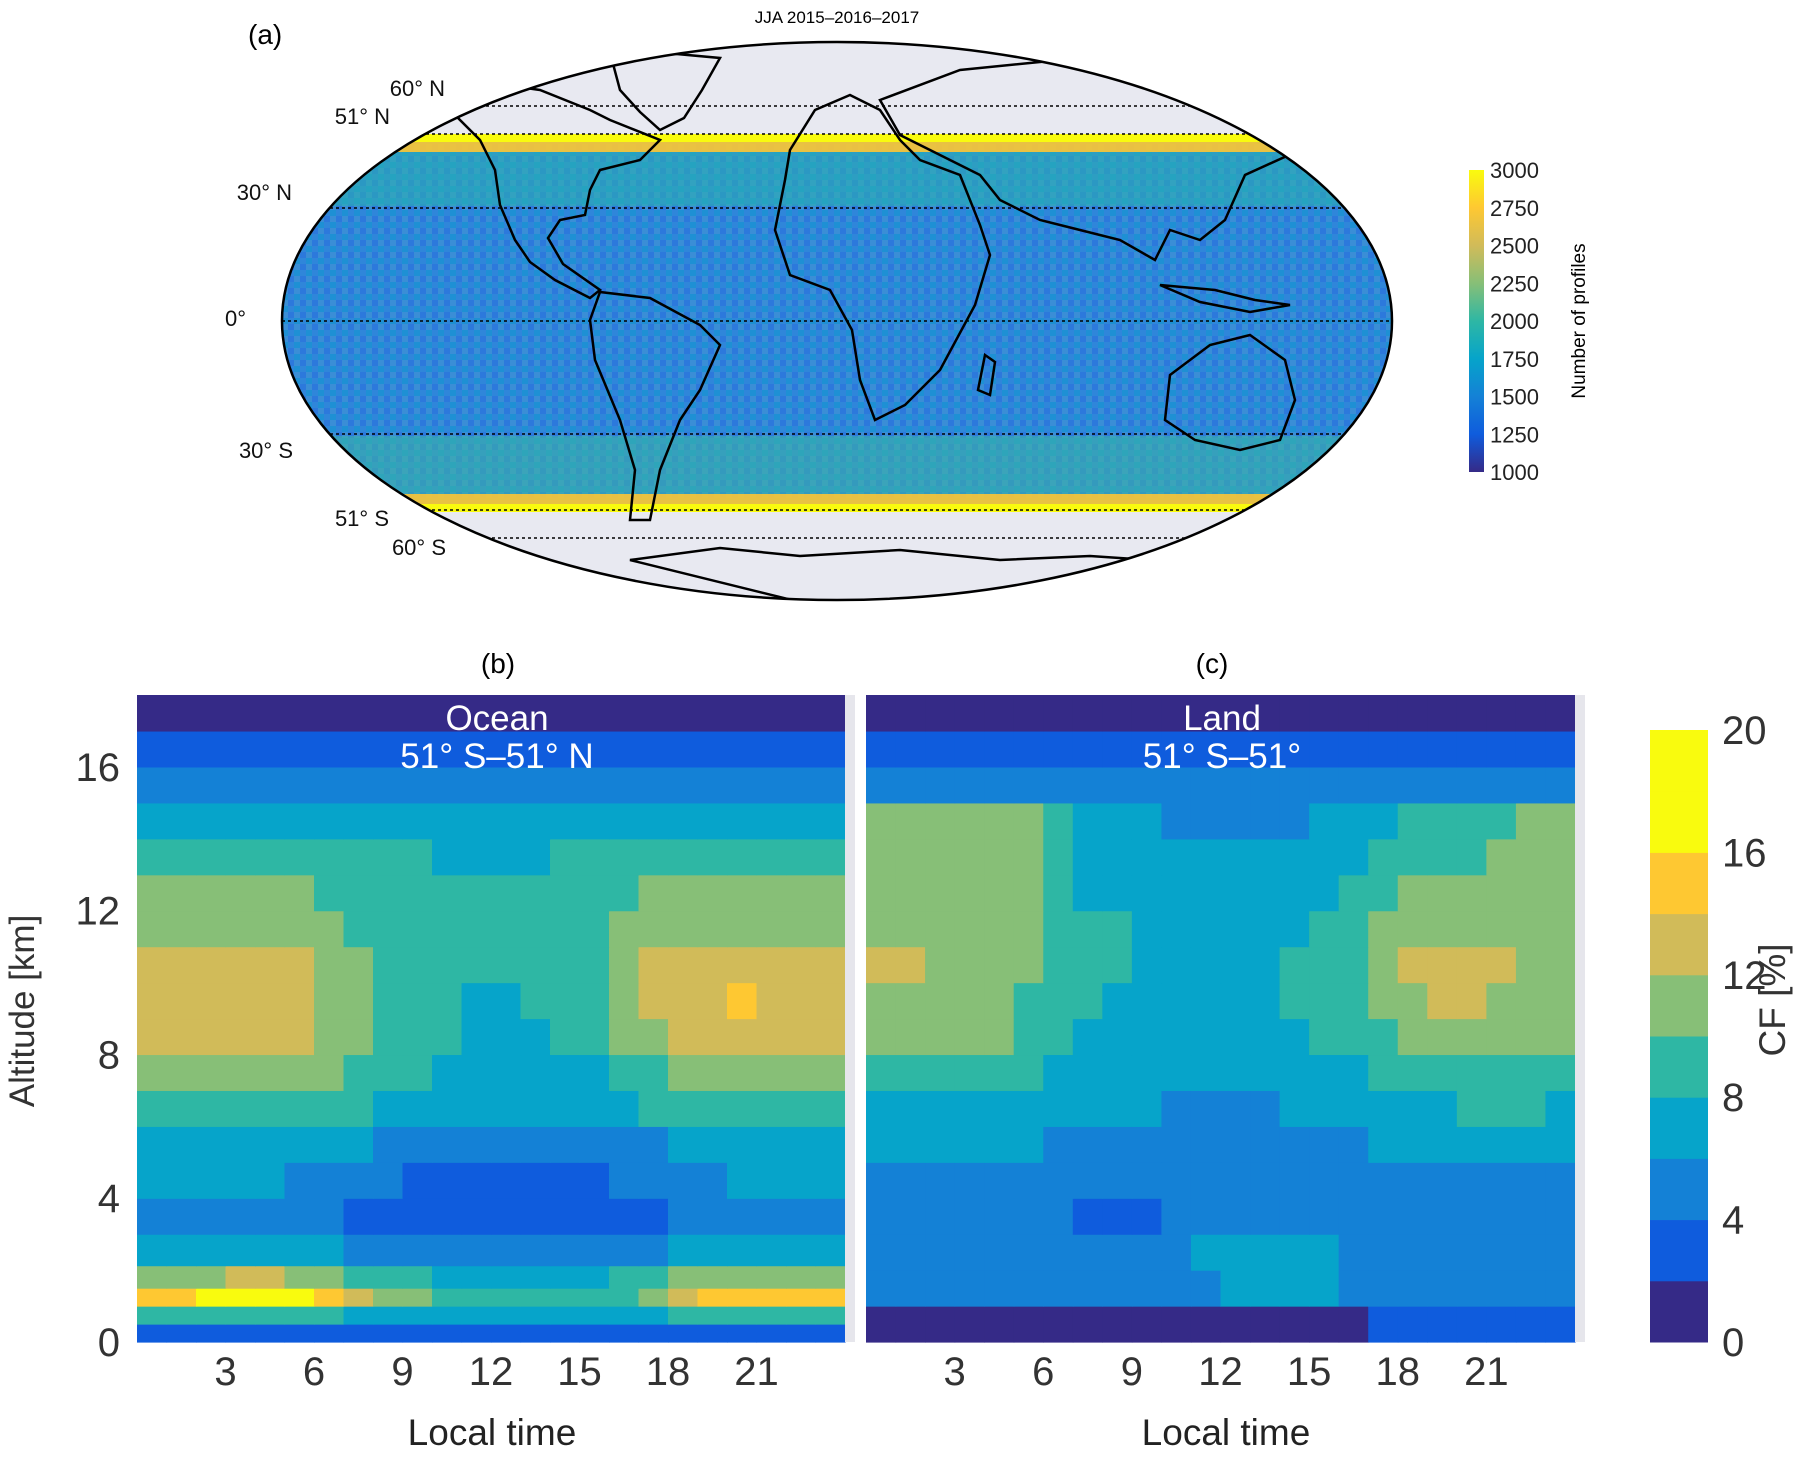  What do you see at coordinates (905, 573) in the screenshot?
I see `antarctica-outline` at bounding box center [905, 573].